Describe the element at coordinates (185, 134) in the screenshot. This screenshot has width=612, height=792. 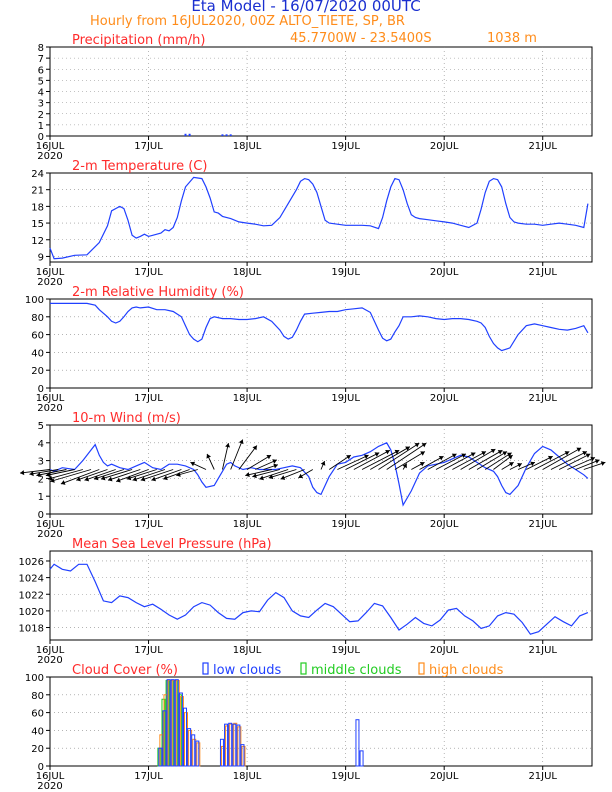
I see `precip-bar` at that location.